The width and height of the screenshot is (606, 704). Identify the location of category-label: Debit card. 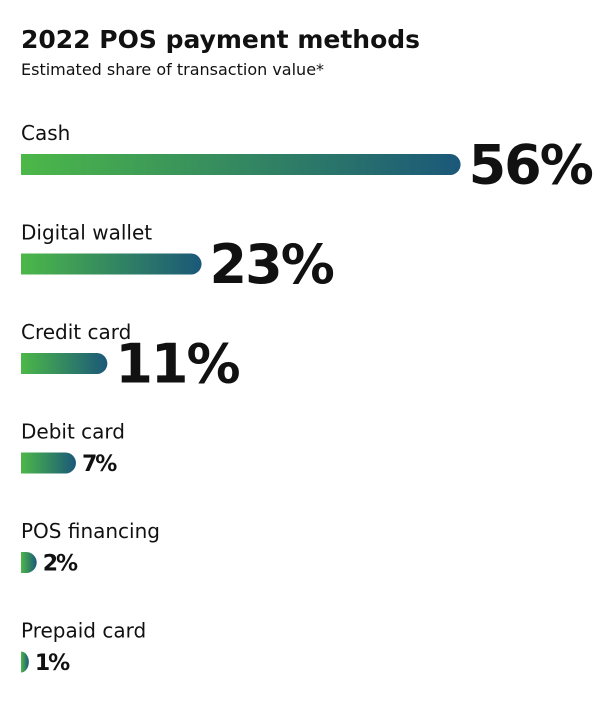
(73, 432).